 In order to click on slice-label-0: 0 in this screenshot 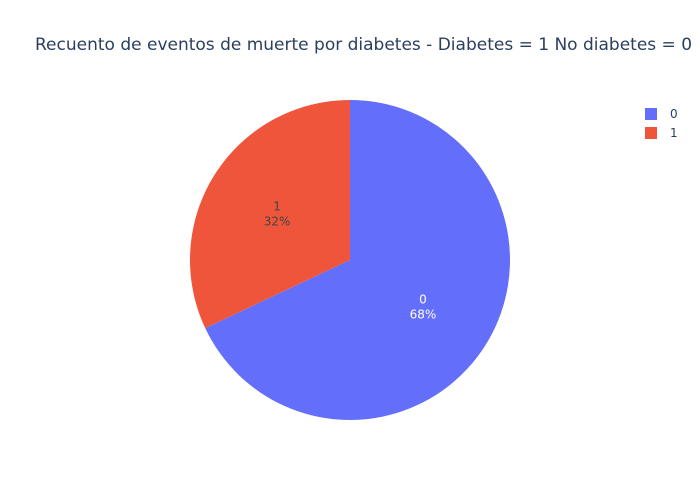, I will do `click(423, 299)`.